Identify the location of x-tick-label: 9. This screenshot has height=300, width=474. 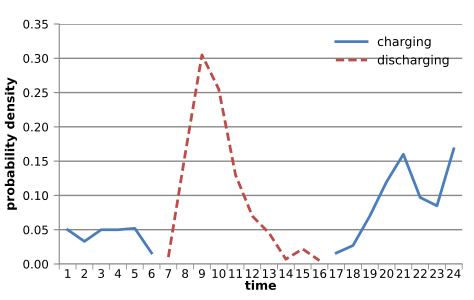
(201, 273).